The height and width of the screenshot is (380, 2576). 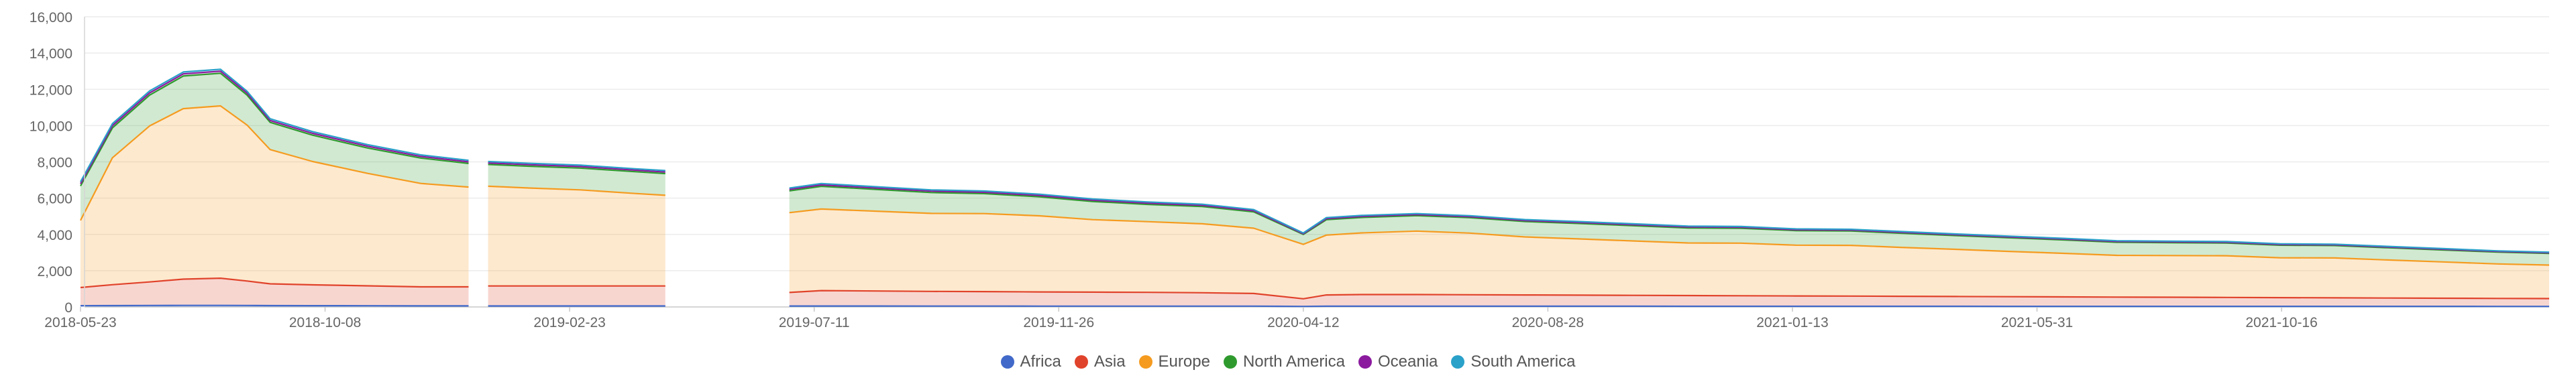 What do you see at coordinates (1184, 362) in the screenshot?
I see `legend-label: Europe` at bounding box center [1184, 362].